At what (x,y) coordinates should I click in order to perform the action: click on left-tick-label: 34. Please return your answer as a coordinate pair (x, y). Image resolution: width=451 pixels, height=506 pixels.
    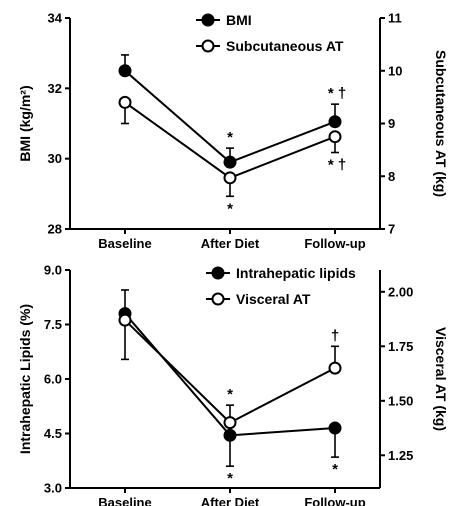
    Looking at the image, I should click on (55, 18).